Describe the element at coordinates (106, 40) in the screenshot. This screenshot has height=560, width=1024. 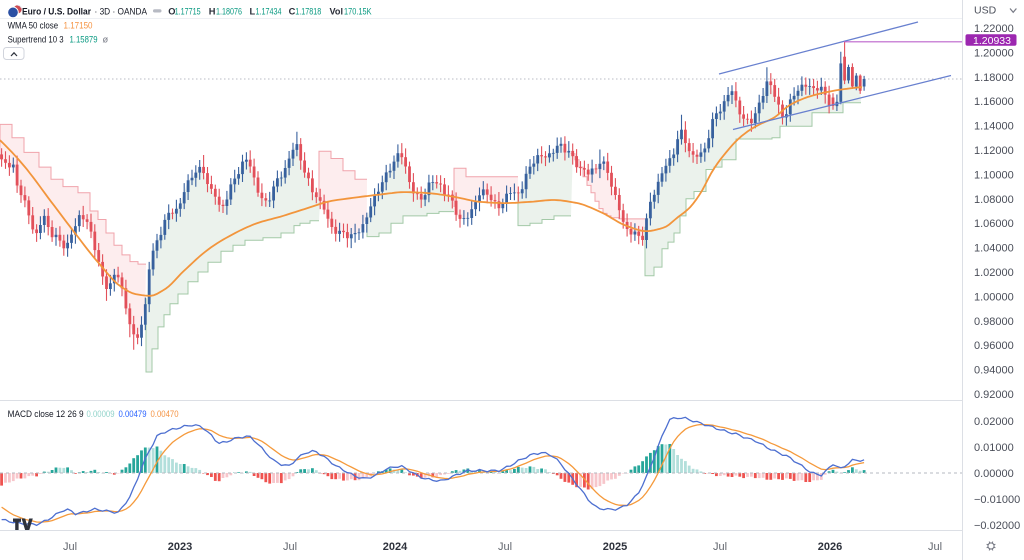
I see `svg-text: ø` at that location.